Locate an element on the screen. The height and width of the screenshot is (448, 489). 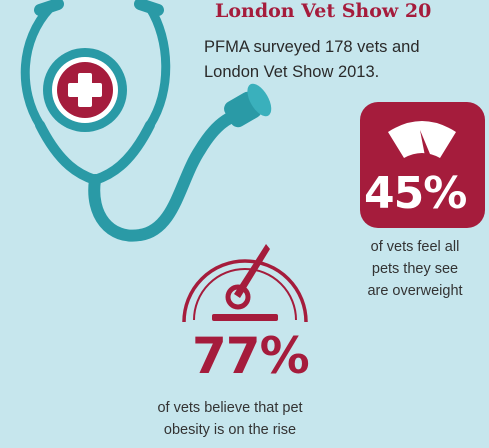
weighing-scale-icon is located at coordinates (422, 165).